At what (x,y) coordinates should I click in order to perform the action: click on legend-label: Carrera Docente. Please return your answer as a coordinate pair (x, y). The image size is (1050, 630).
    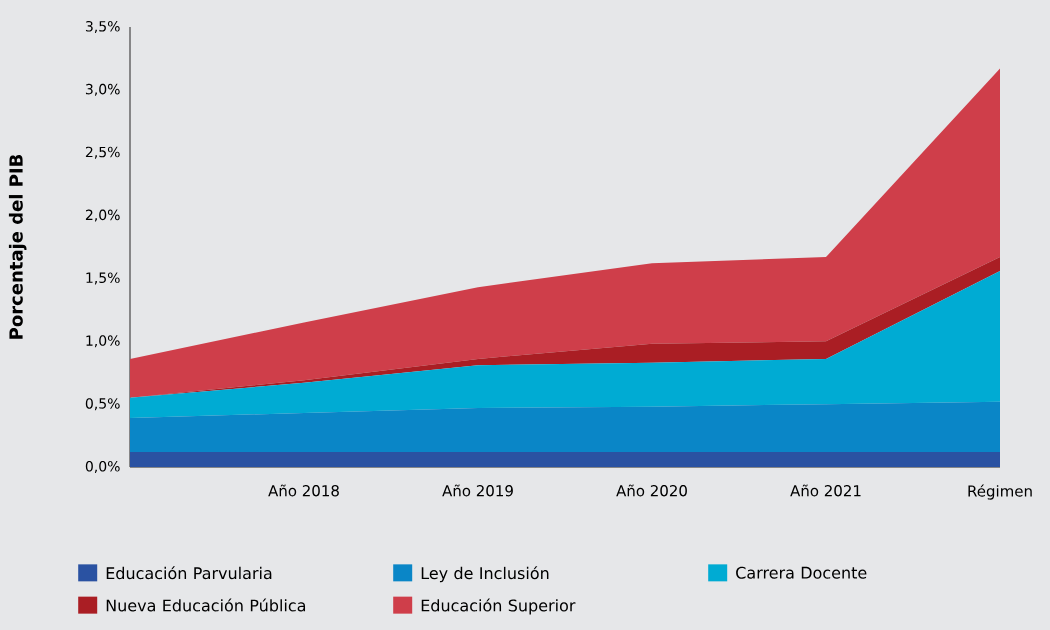
    Looking at the image, I should click on (801, 572).